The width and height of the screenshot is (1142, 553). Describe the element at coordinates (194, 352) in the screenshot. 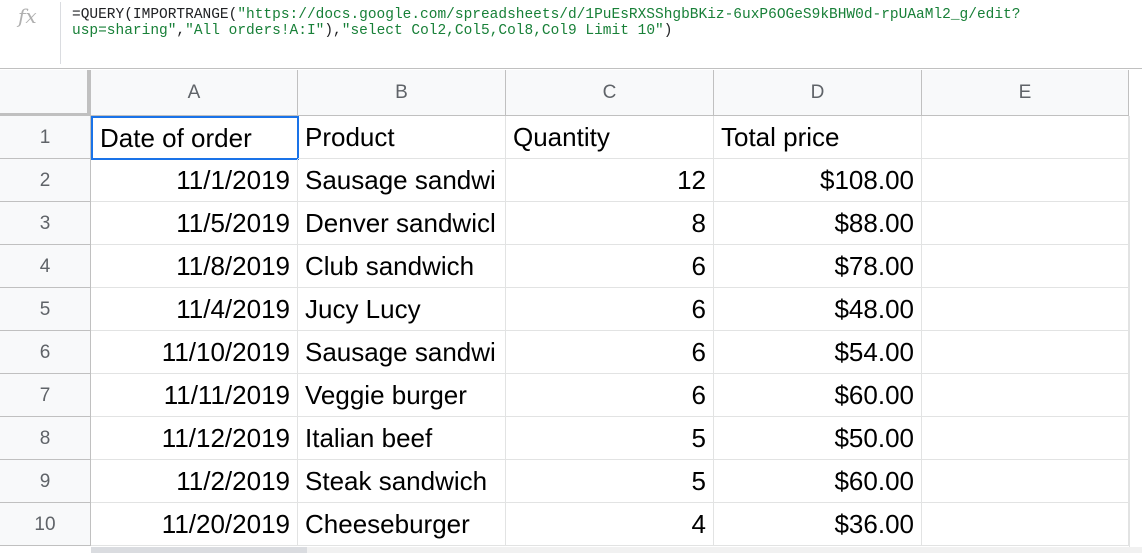

I see `cell-a6: 11/10/2019` at that location.